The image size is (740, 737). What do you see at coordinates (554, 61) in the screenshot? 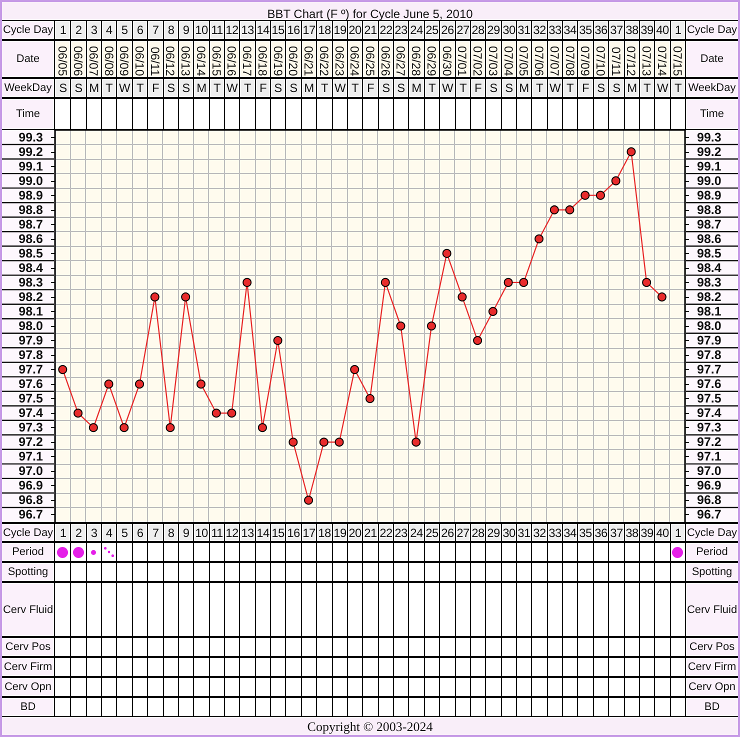
I see `x-tick-label: 07/07` at bounding box center [554, 61].